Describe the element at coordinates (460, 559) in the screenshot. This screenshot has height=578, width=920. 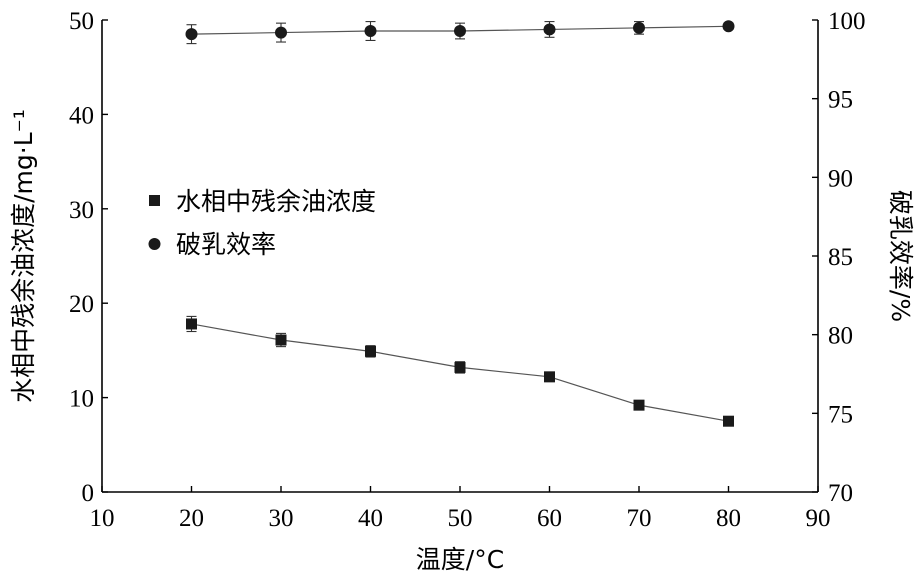
I see `x-axis-title: 温度/°C` at that location.